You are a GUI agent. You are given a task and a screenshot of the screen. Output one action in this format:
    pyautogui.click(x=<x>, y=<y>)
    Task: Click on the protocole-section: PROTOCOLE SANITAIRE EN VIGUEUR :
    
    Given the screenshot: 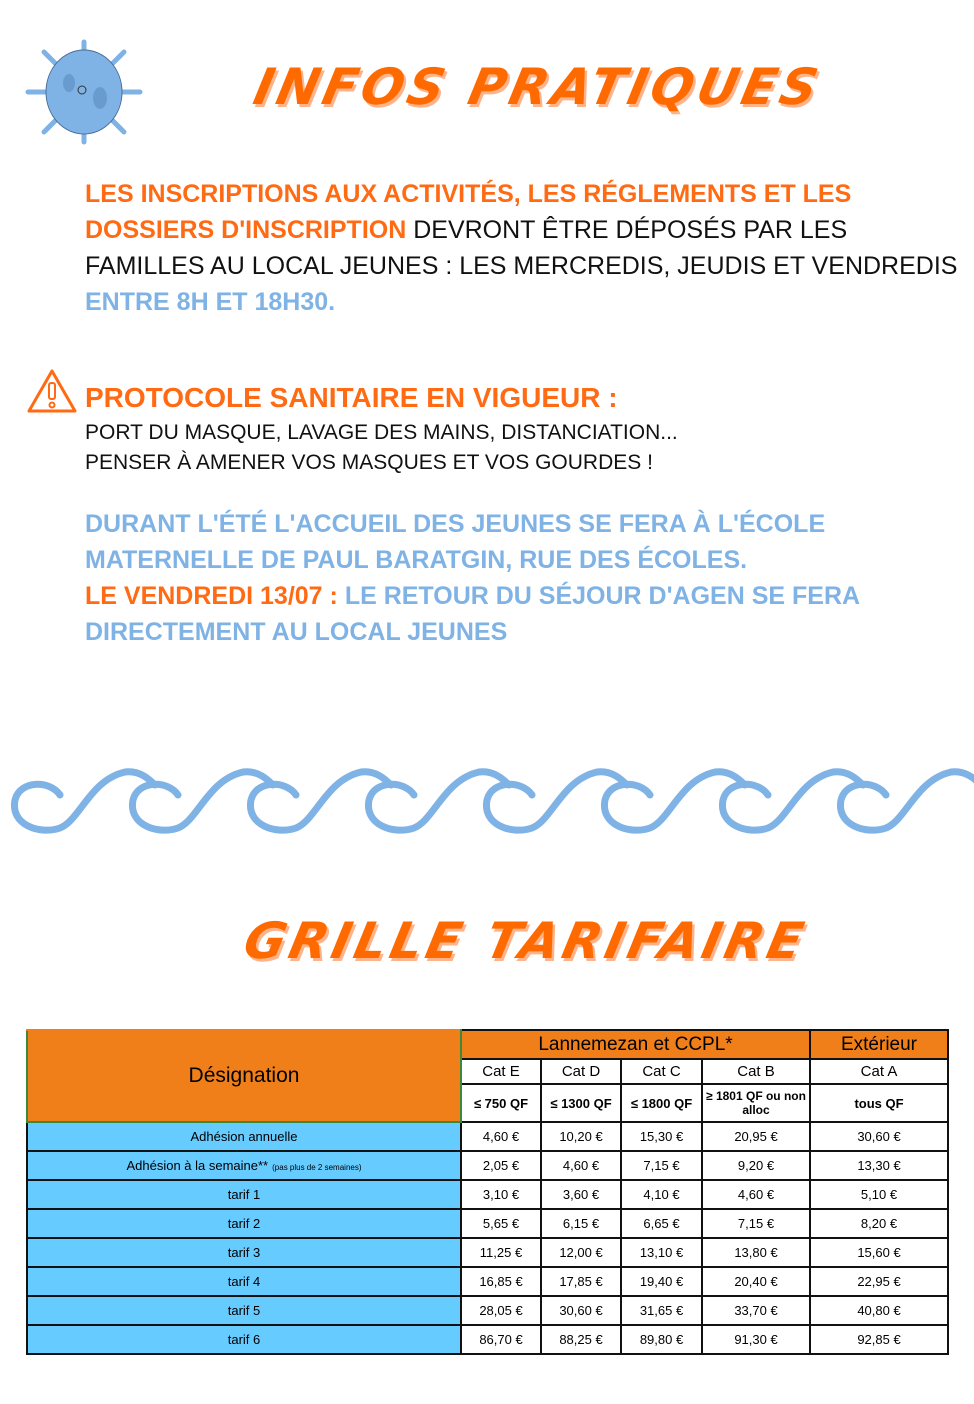 What is the action you would take?
    pyautogui.click(x=351, y=398)
    